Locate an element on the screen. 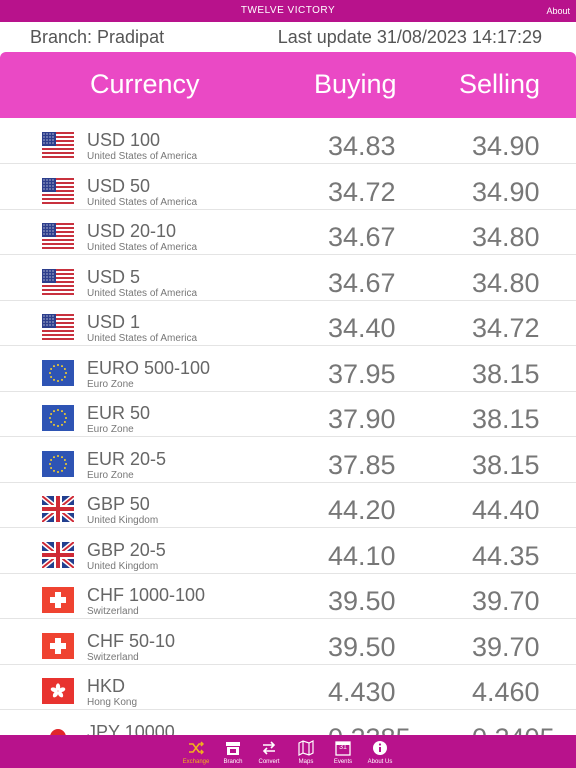 Image resolution: width=576 pixels, height=768 pixels. tab-exchange: Exchange is located at coordinates (196, 751).